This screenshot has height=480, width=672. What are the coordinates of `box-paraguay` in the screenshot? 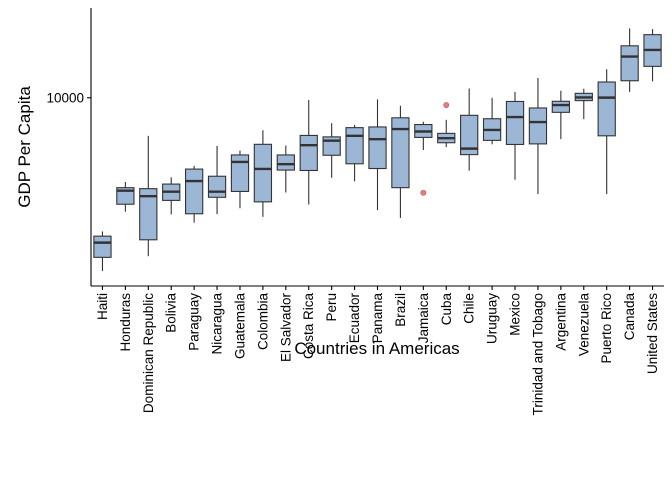 It's located at (194, 194).